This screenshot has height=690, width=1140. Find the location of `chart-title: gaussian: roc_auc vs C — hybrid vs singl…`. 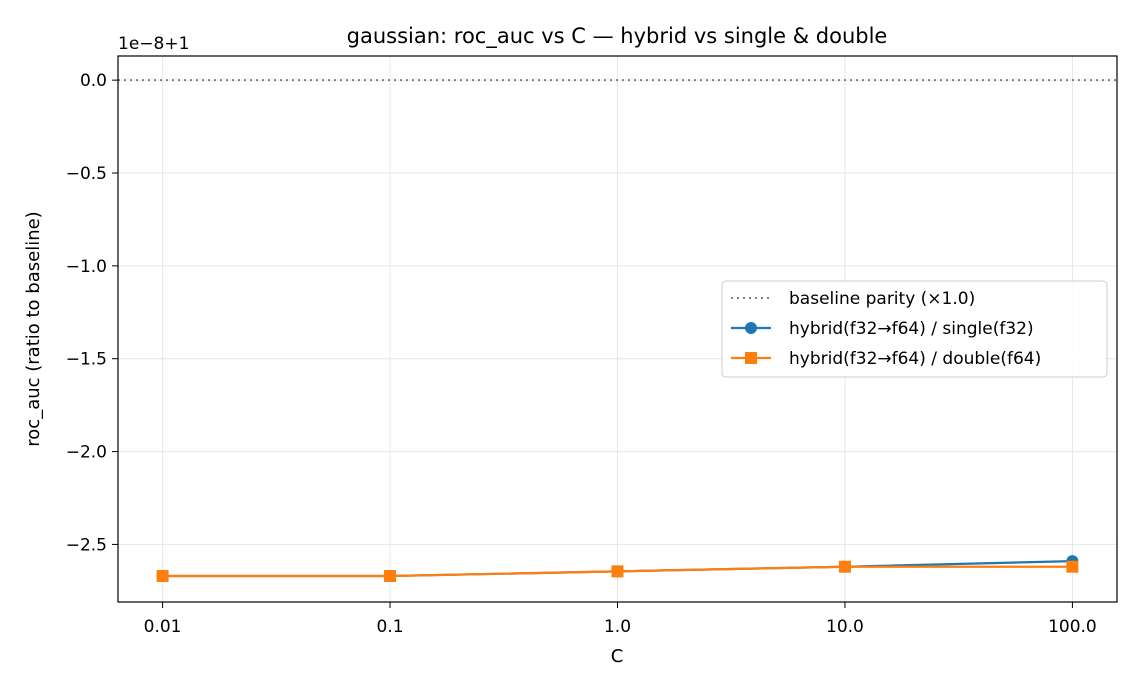

chart-title: gaussian: roc_auc vs C — hybrid vs singl… is located at coordinates (617, 36).